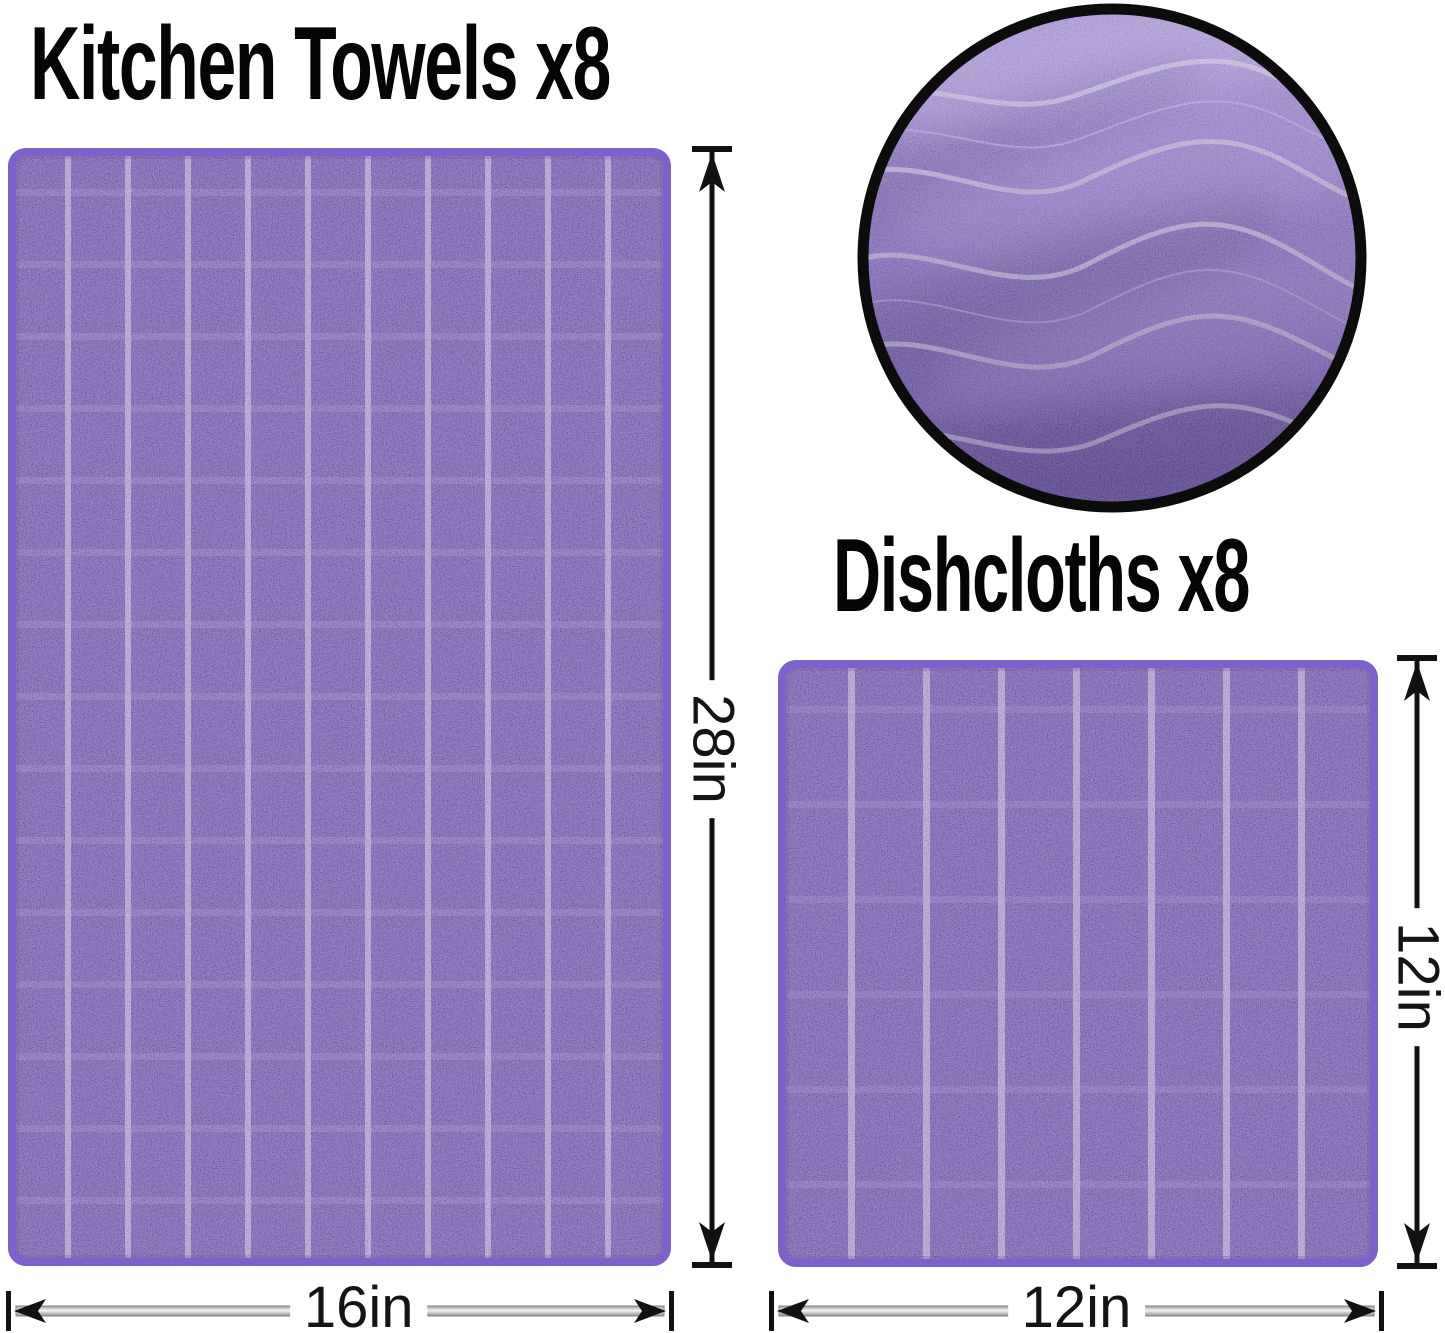  I want to click on fabric-detail-closeup, so click(1112, 258).